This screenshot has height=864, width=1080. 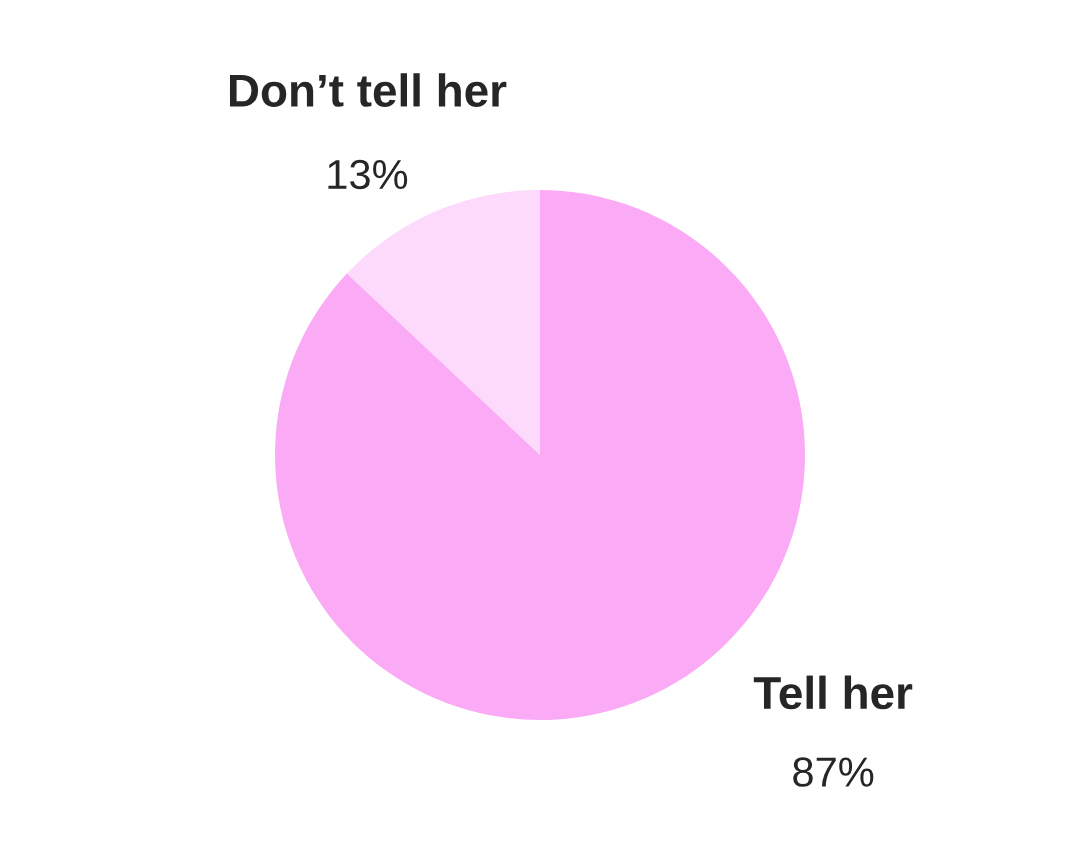 What do you see at coordinates (833, 692) in the screenshot?
I see `slice-label: Tell her` at bounding box center [833, 692].